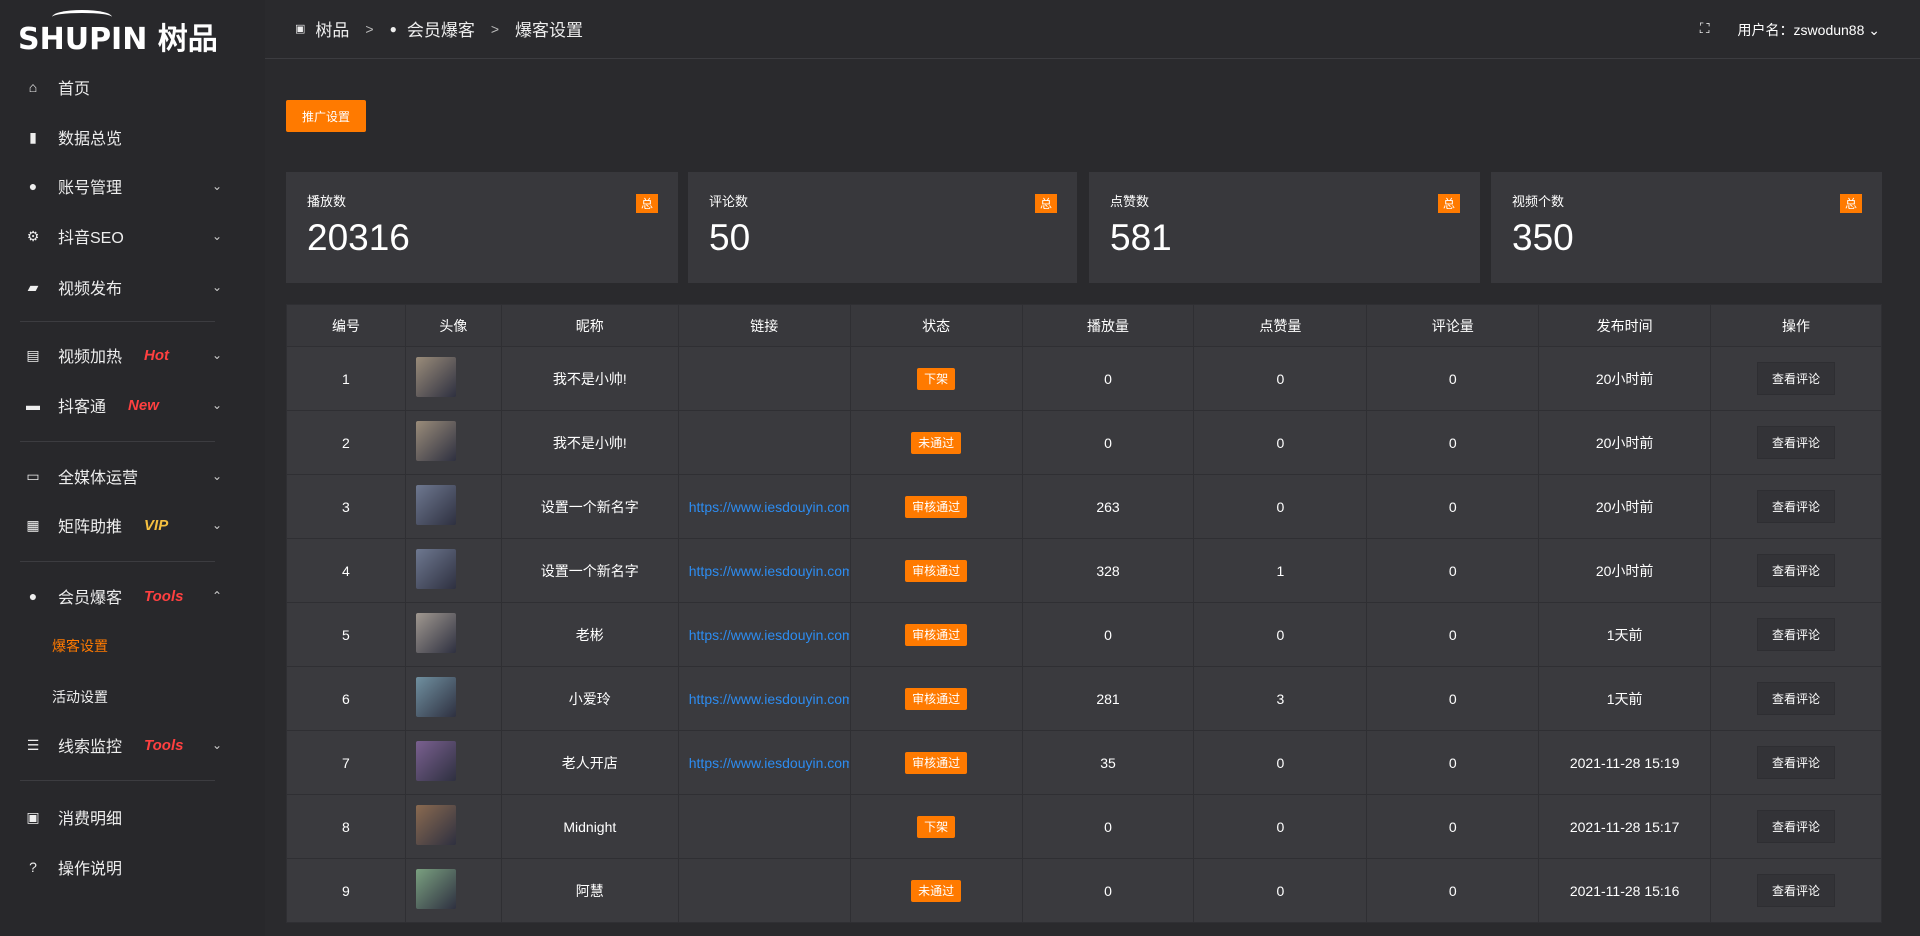  I want to click on sidebar-divider, so click(117, 561).